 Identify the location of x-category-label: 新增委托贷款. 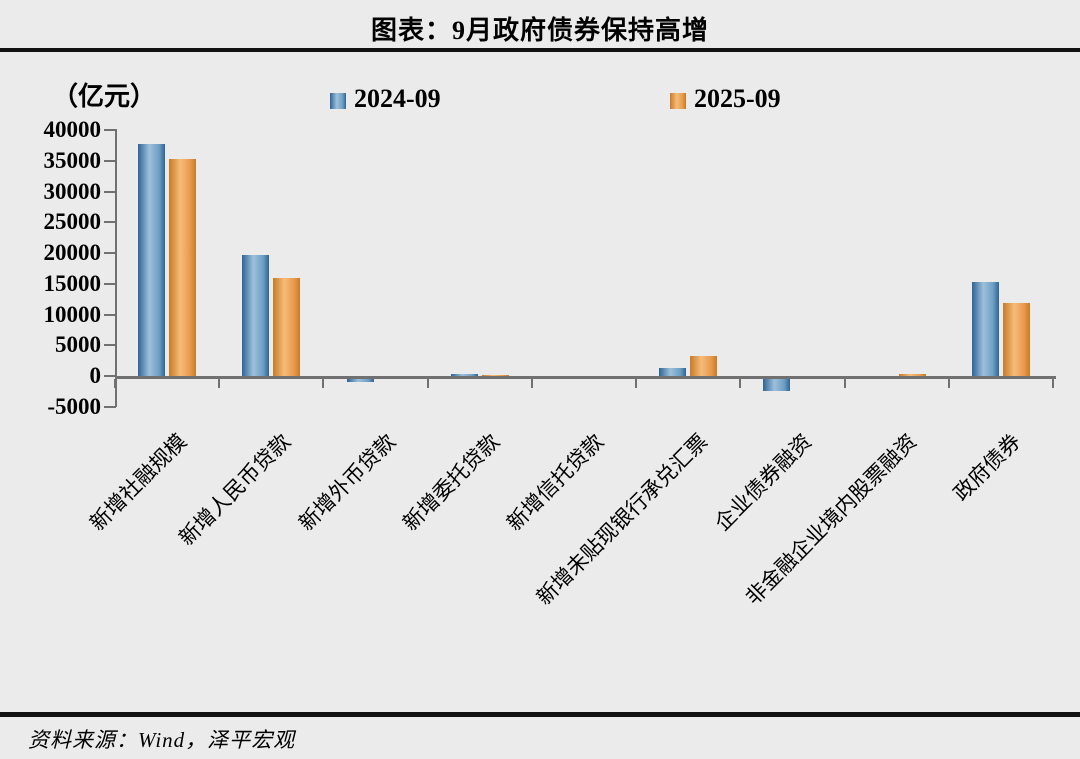
(451, 482).